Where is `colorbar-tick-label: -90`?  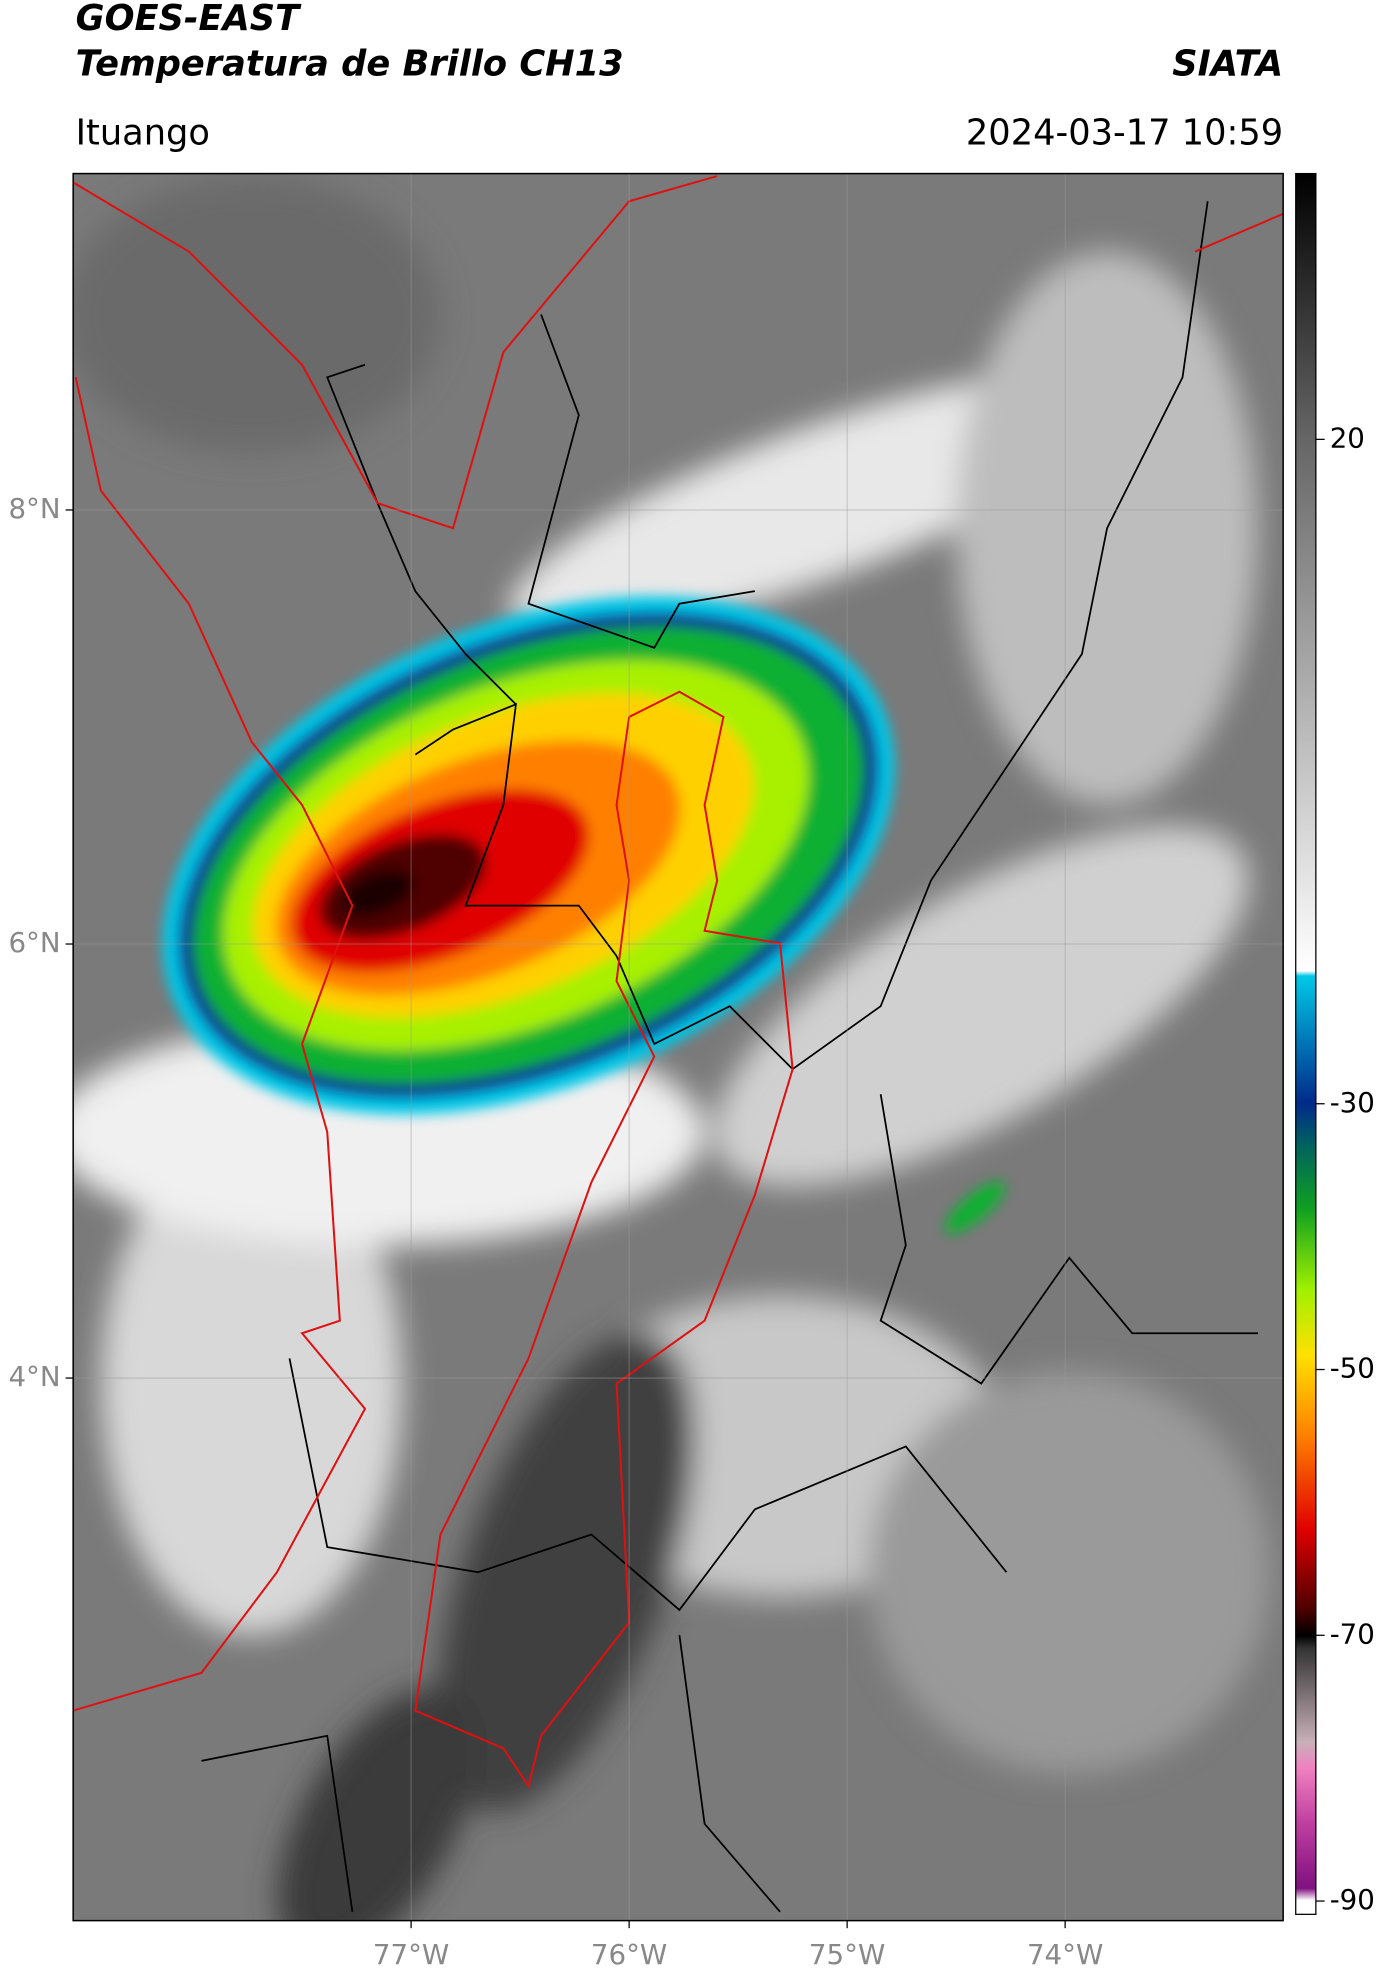
colorbar-tick-label: -90 is located at coordinates (1352, 1899).